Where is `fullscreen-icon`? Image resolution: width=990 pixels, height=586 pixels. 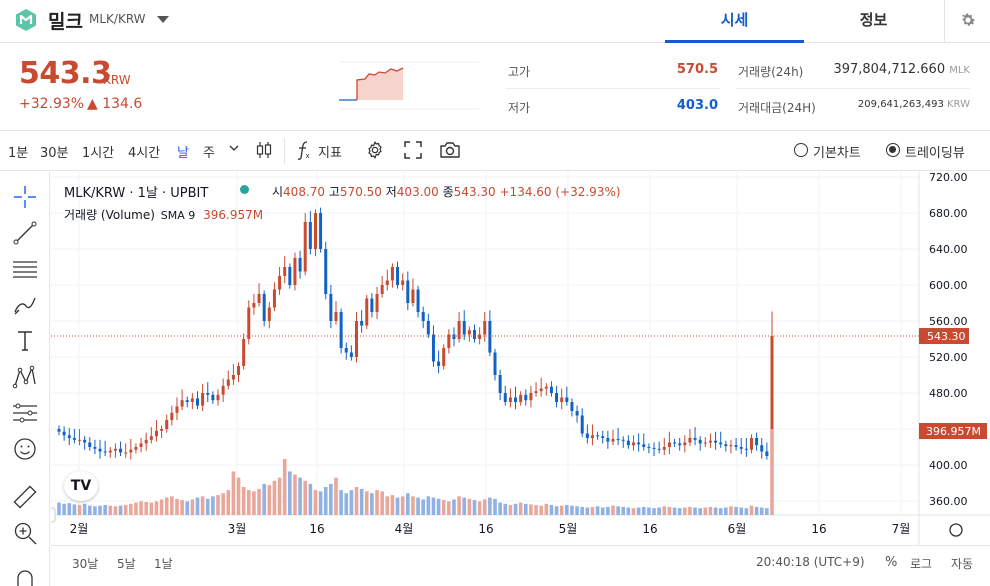
fullscreen-icon is located at coordinates (413, 150).